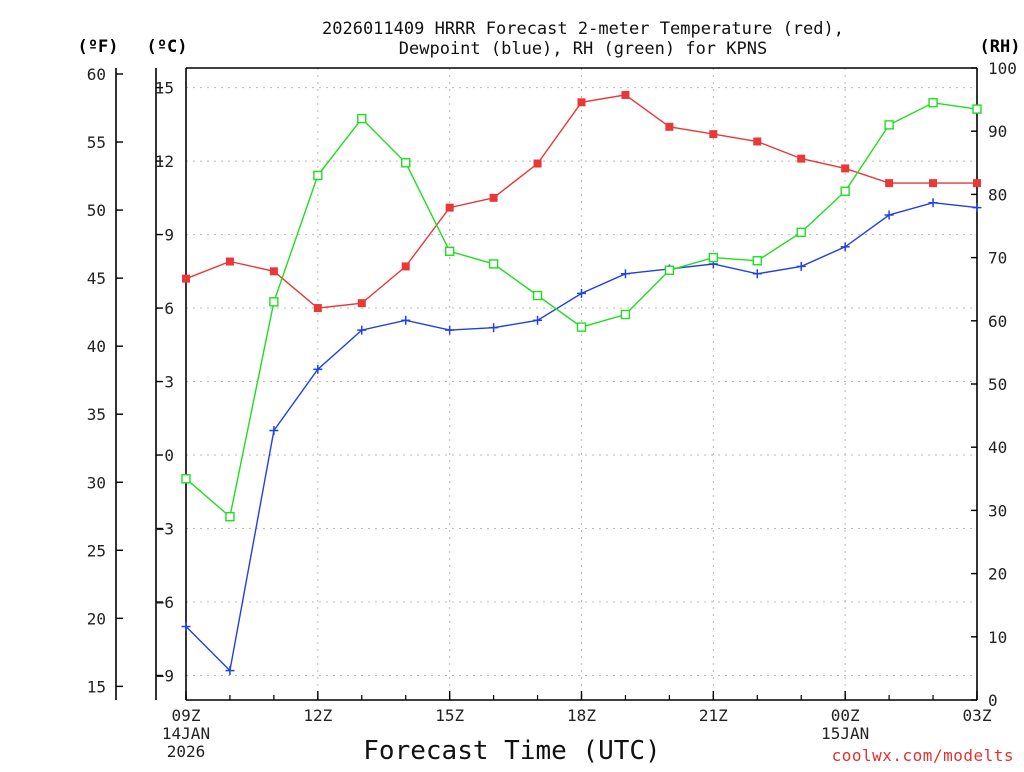  Describe the element at coordinates (96, 550) in the screenshot. I see `fahrenheit-tick-label: 25` at that location.